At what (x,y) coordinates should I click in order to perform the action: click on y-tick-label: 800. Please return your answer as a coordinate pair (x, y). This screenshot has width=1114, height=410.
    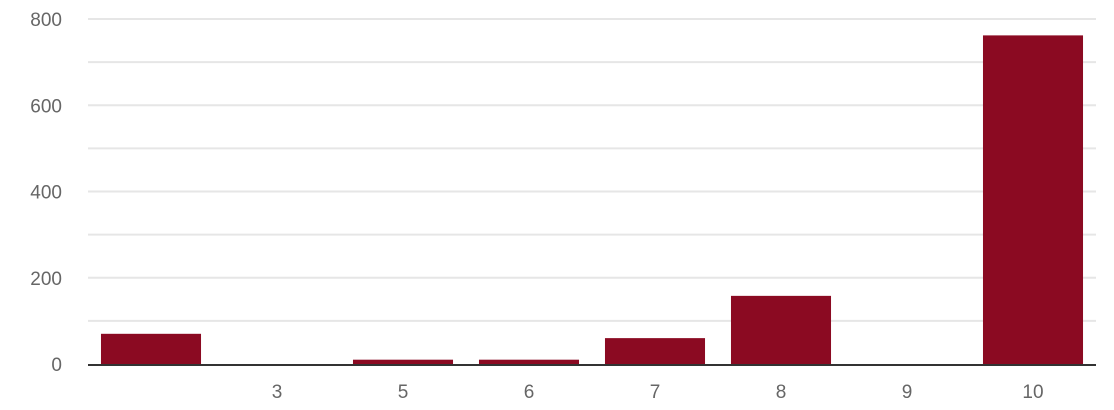
    Looking at the image, I should click on (46, 20).